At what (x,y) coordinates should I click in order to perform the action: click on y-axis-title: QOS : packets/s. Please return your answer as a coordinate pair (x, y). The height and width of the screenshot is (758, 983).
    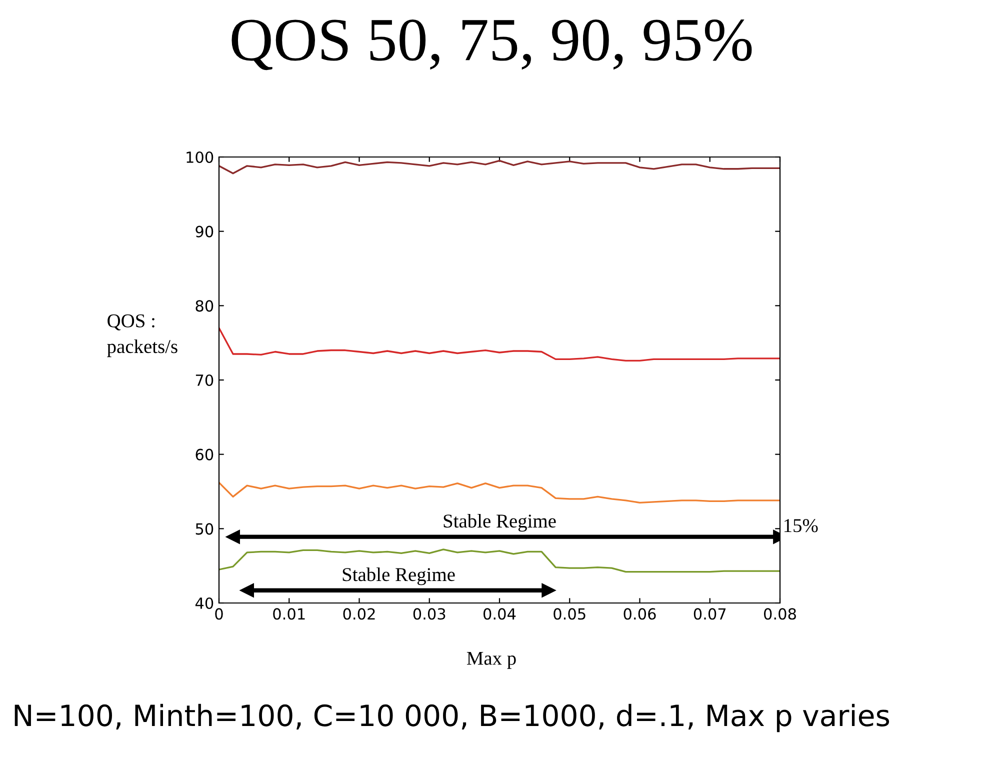
    Looking at the image, I should click on (142, 336).